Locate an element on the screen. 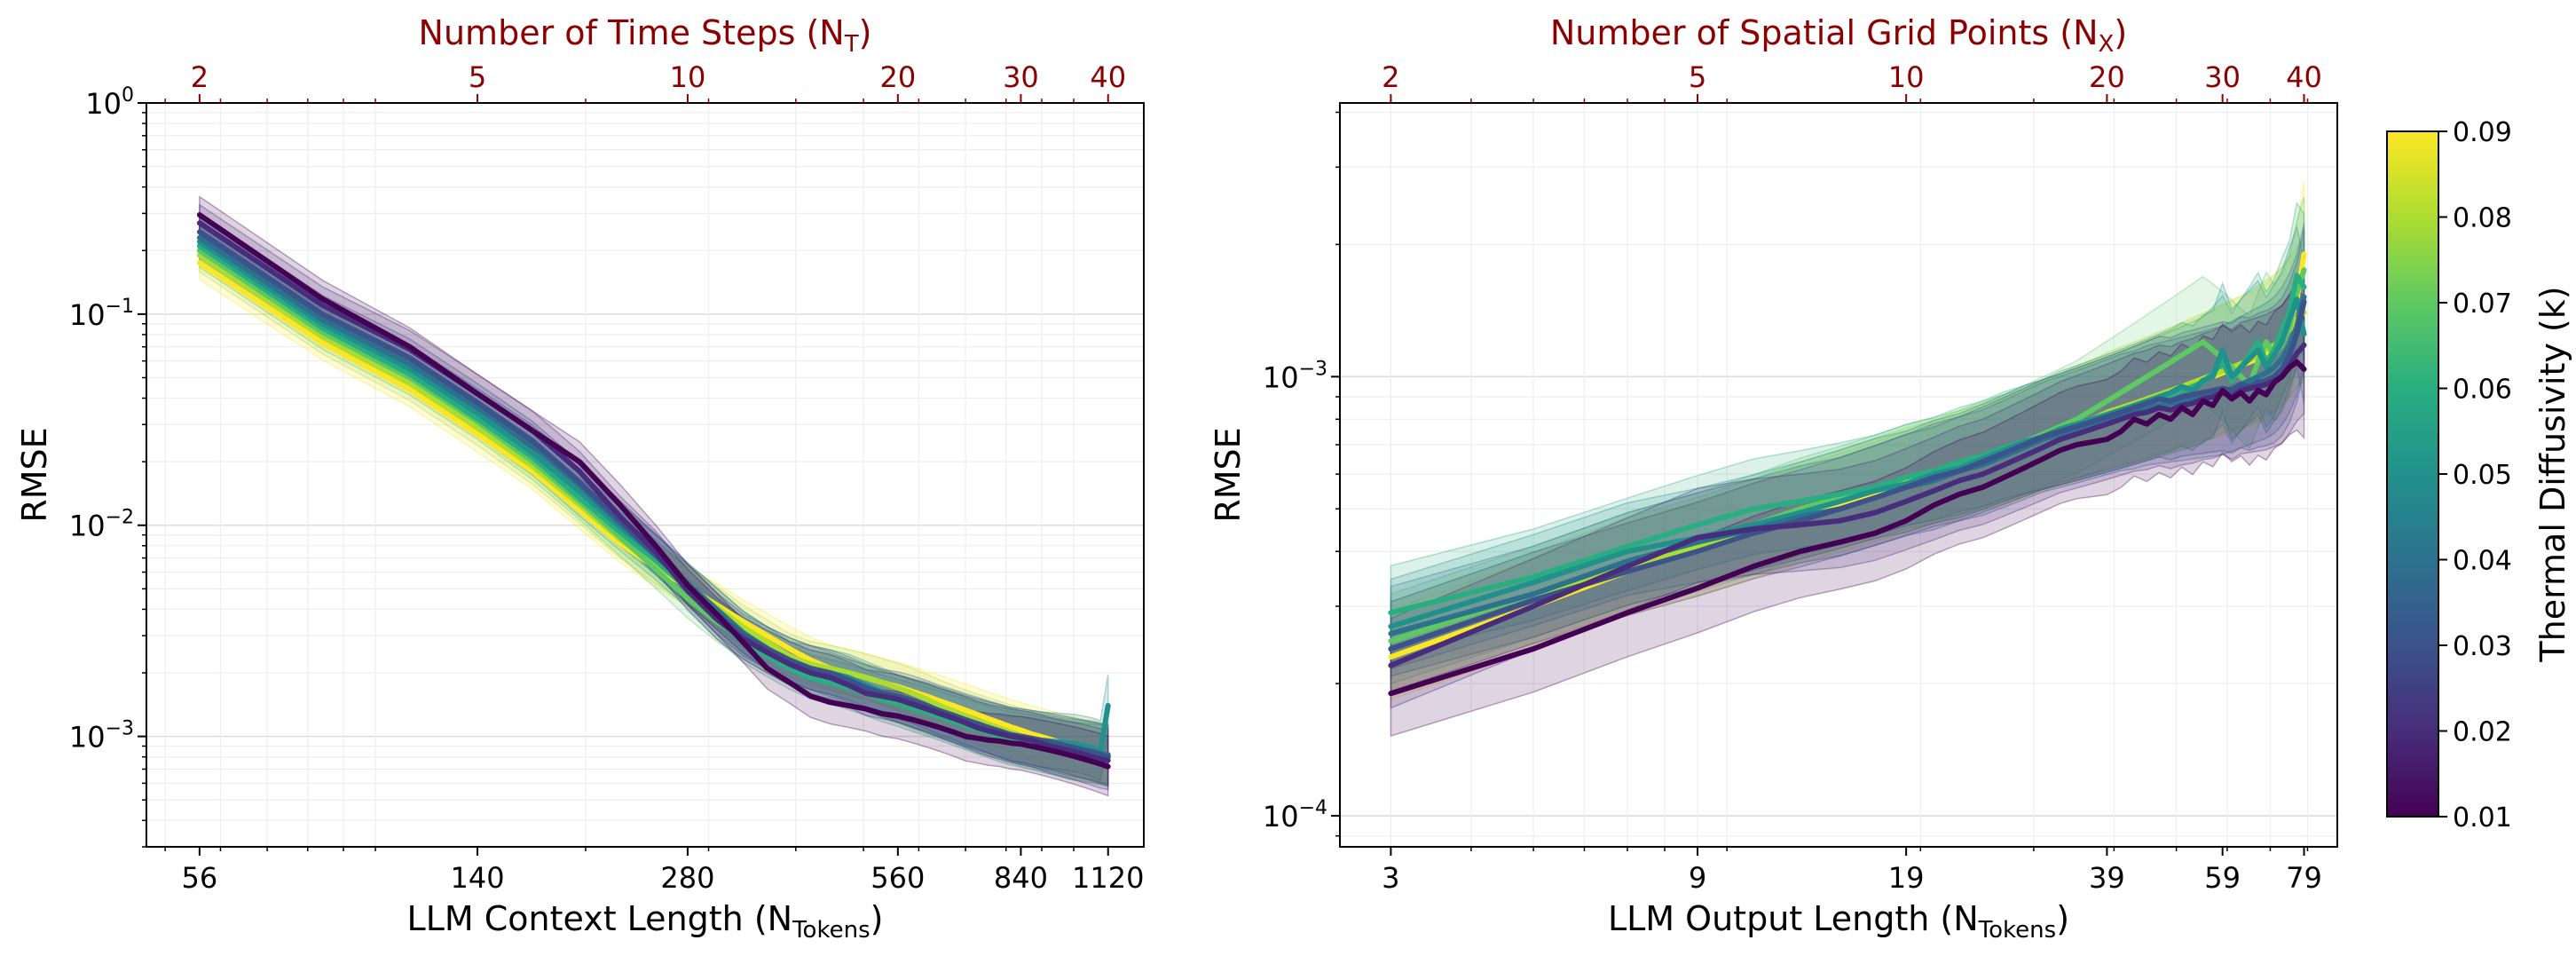  left-xticks: 56 140 280 560 840 1120 is located at coordinates (654, 871).